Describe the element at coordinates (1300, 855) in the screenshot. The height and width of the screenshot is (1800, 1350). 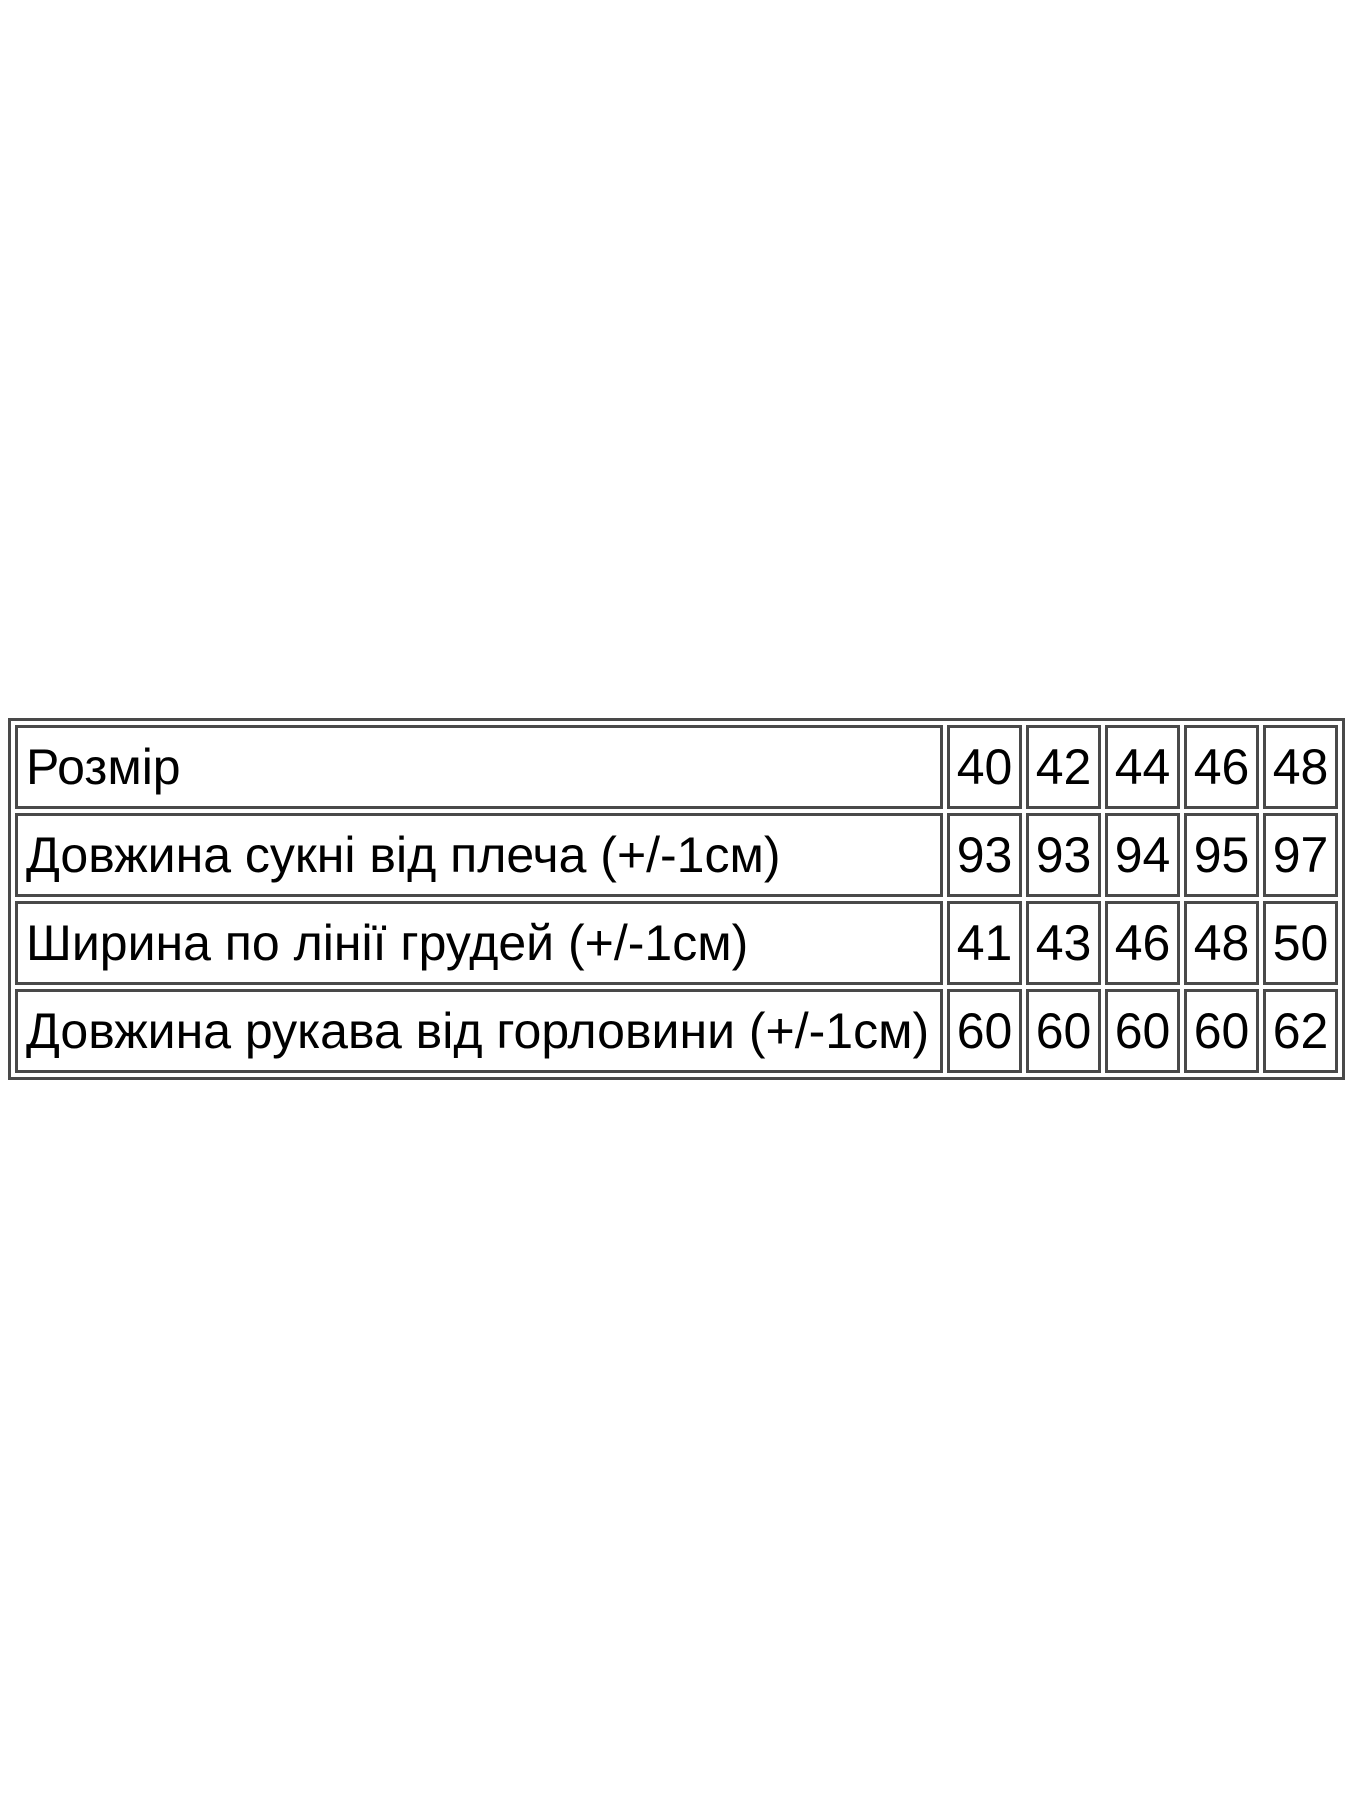
I see `measure-value-cell: 97` at that location.